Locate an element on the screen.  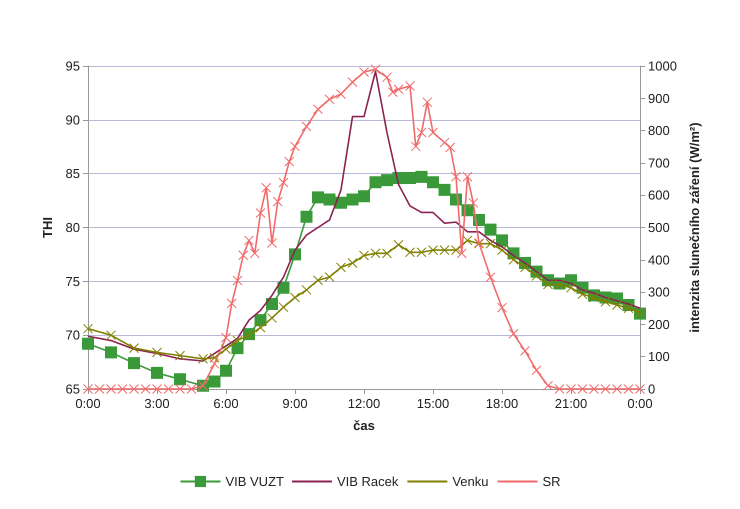
x-tick-label: 18:00 is located at coordinates (502, 403).